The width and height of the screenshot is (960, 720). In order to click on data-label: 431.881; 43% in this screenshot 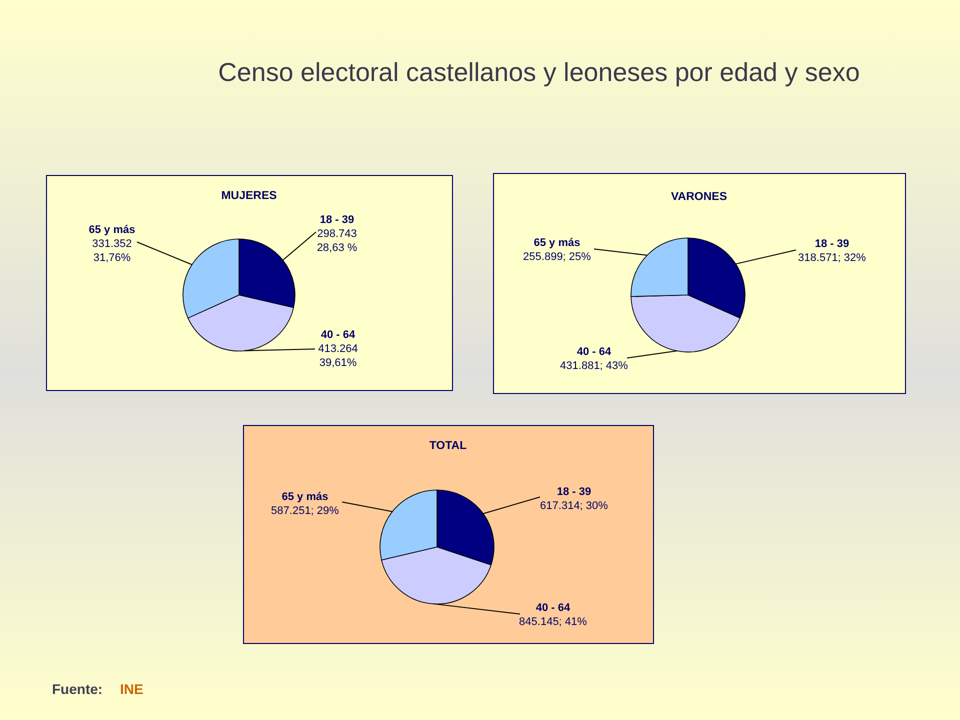, I will do `click(594, 366)`.